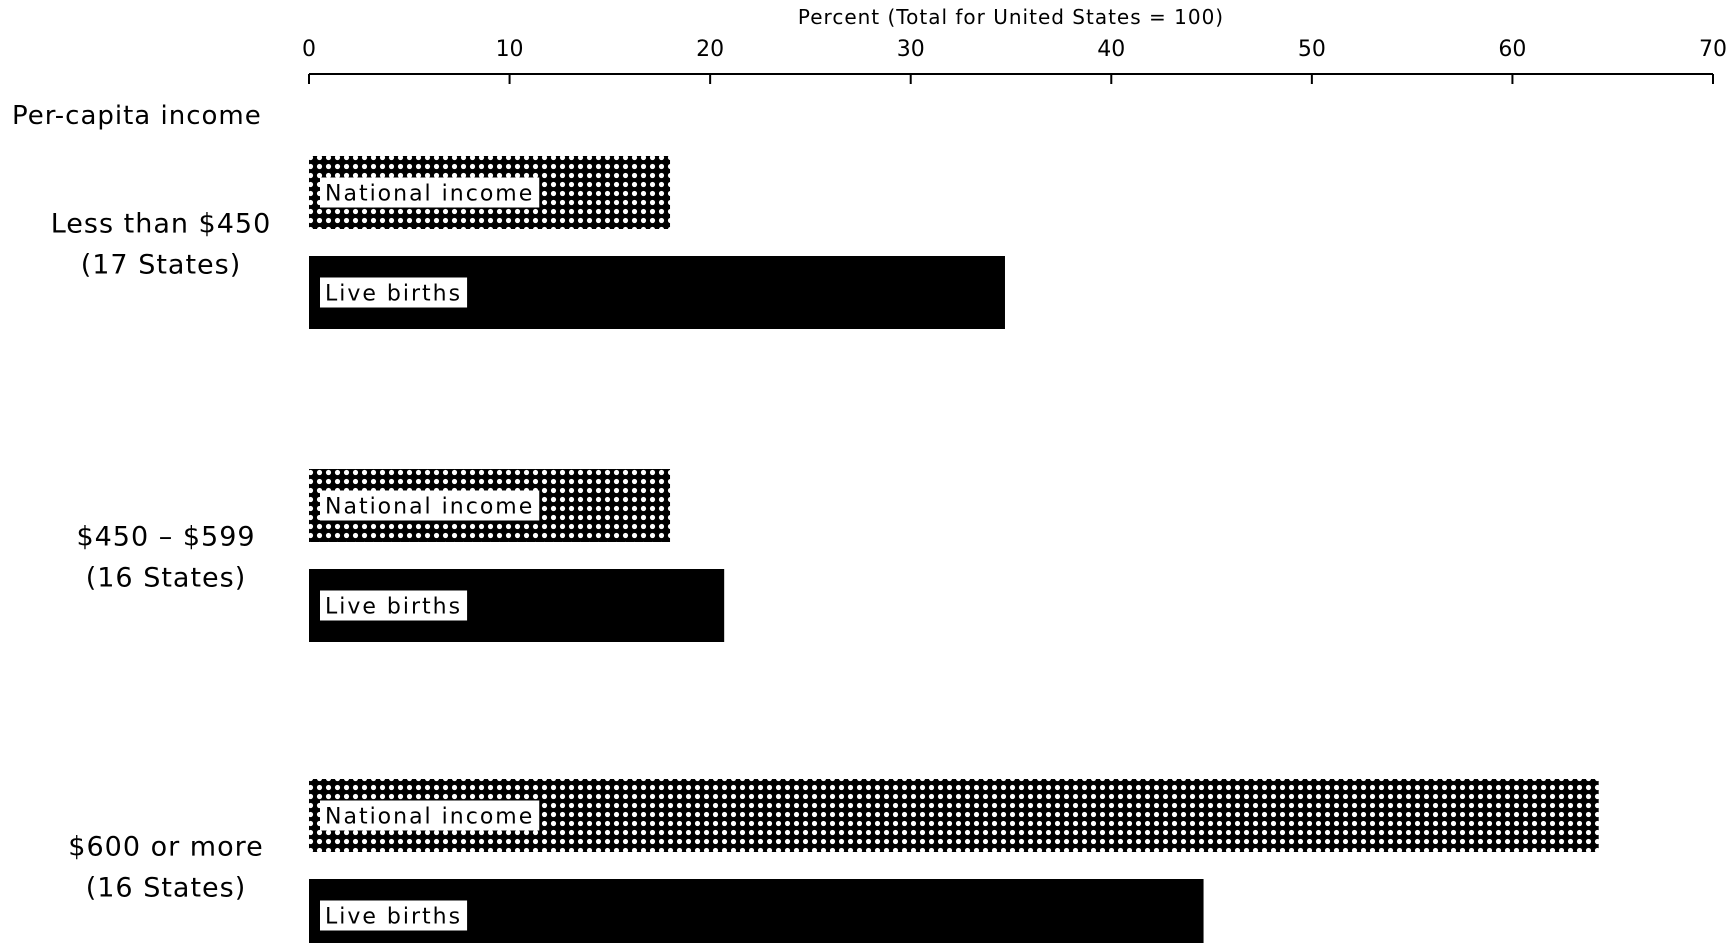  Describe the element at coordinates (1011, 17) in the screenshot. I see `x-axis-title: Percent (Total for United States = 100)` at that location.